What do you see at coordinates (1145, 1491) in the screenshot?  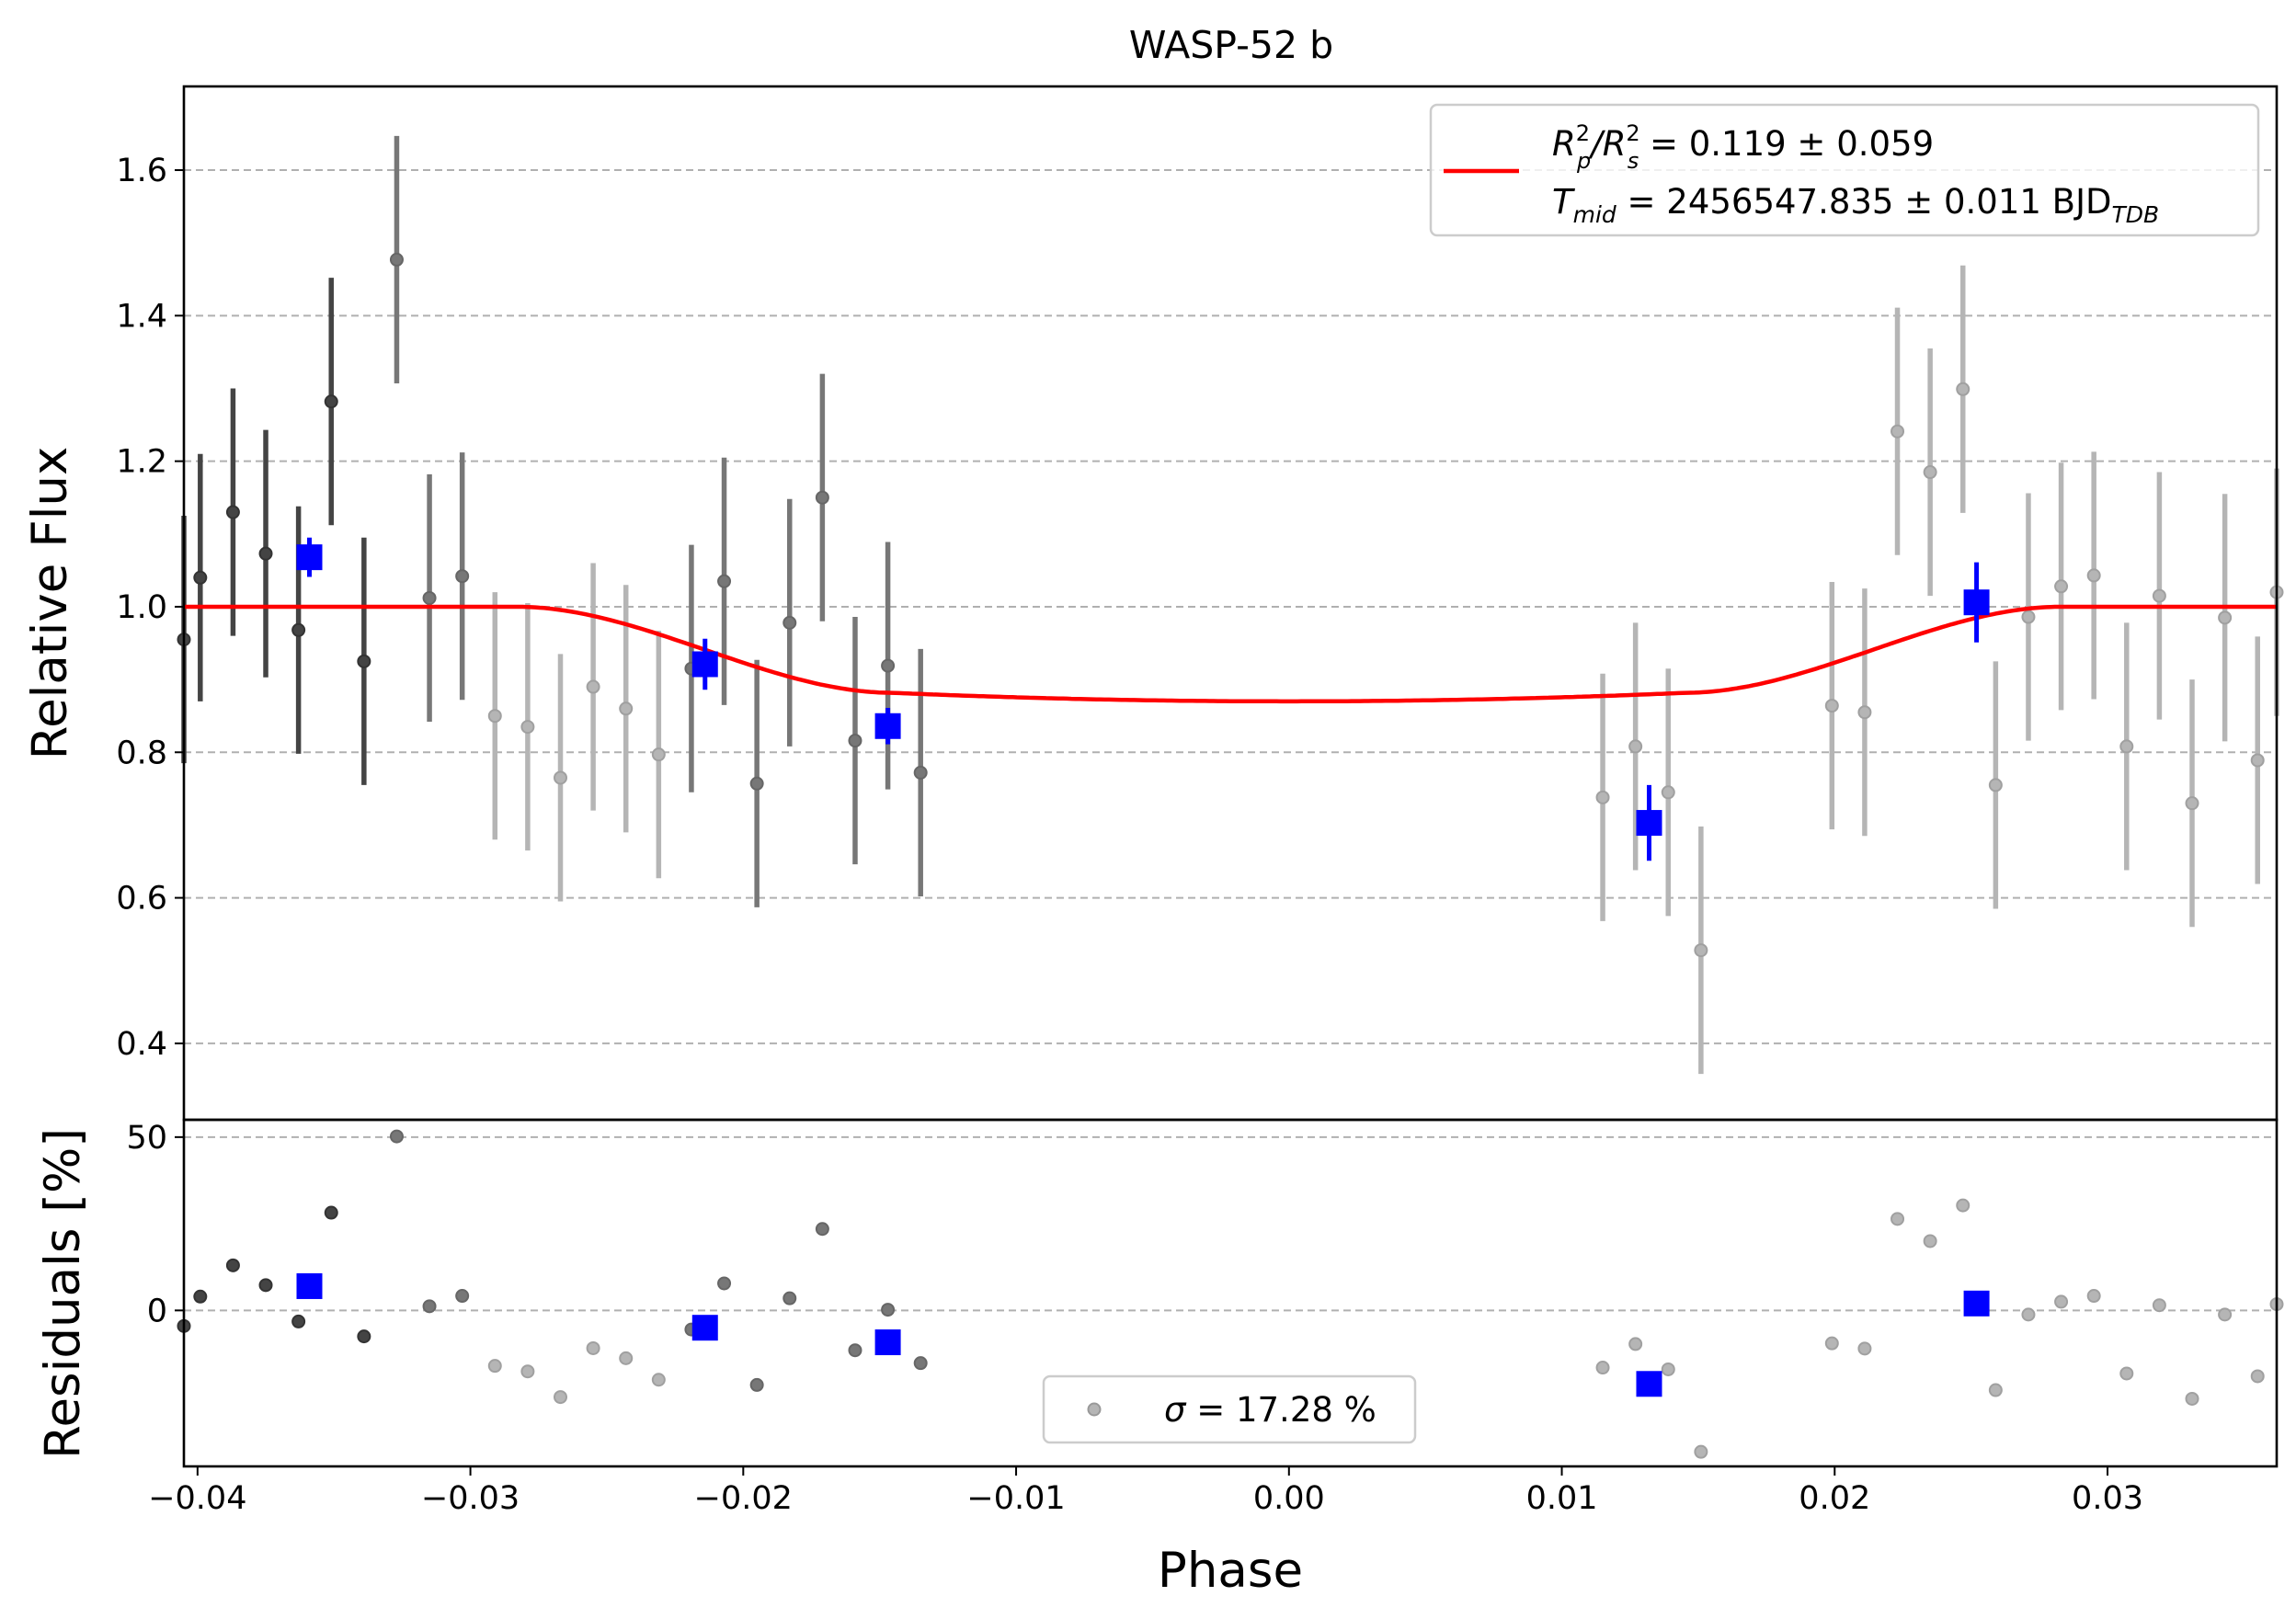 I see `x-axis-ticks: −0.04 −0.03 −0.02 −0.01 0.00 0.01 0.02 0.03` at bounding box center [1145, 1491].